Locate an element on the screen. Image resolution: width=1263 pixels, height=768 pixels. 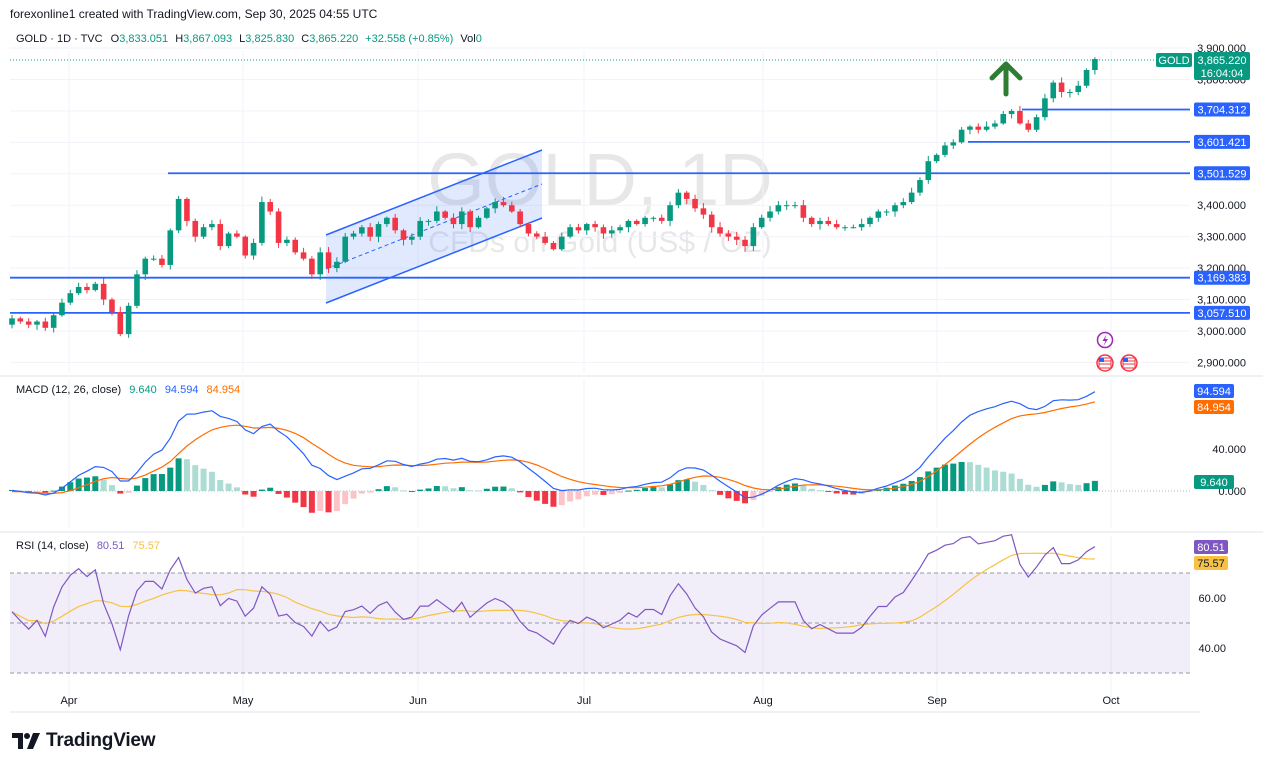
parallel-channel-drawing is located at coordinates (434, 226).